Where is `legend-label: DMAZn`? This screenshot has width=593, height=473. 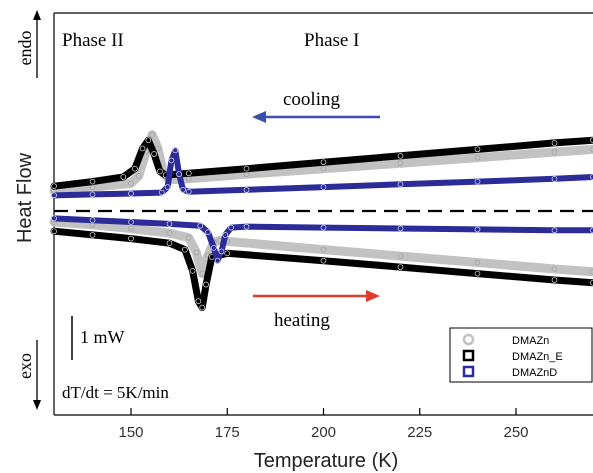 legend-label: DMAZn is located at coordinates (530, 341).